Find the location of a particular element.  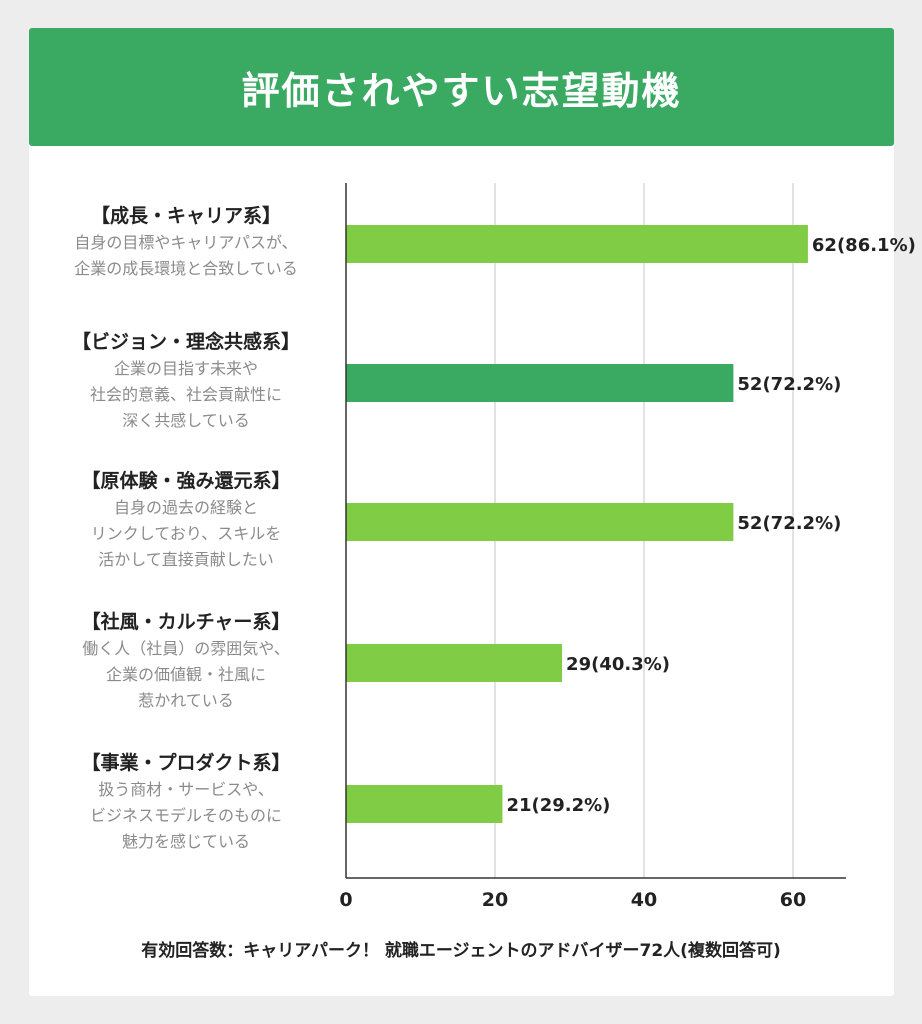

title-banner: 評価されやすい志望動機 is located at coordinates (461, 87).